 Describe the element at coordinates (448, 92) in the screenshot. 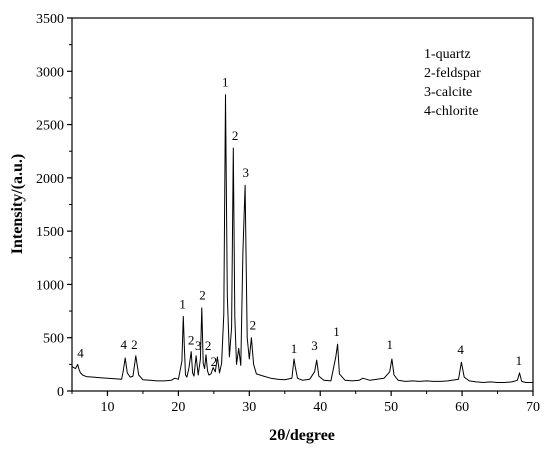

I see `legend-entry: 3-calcite` at that location.